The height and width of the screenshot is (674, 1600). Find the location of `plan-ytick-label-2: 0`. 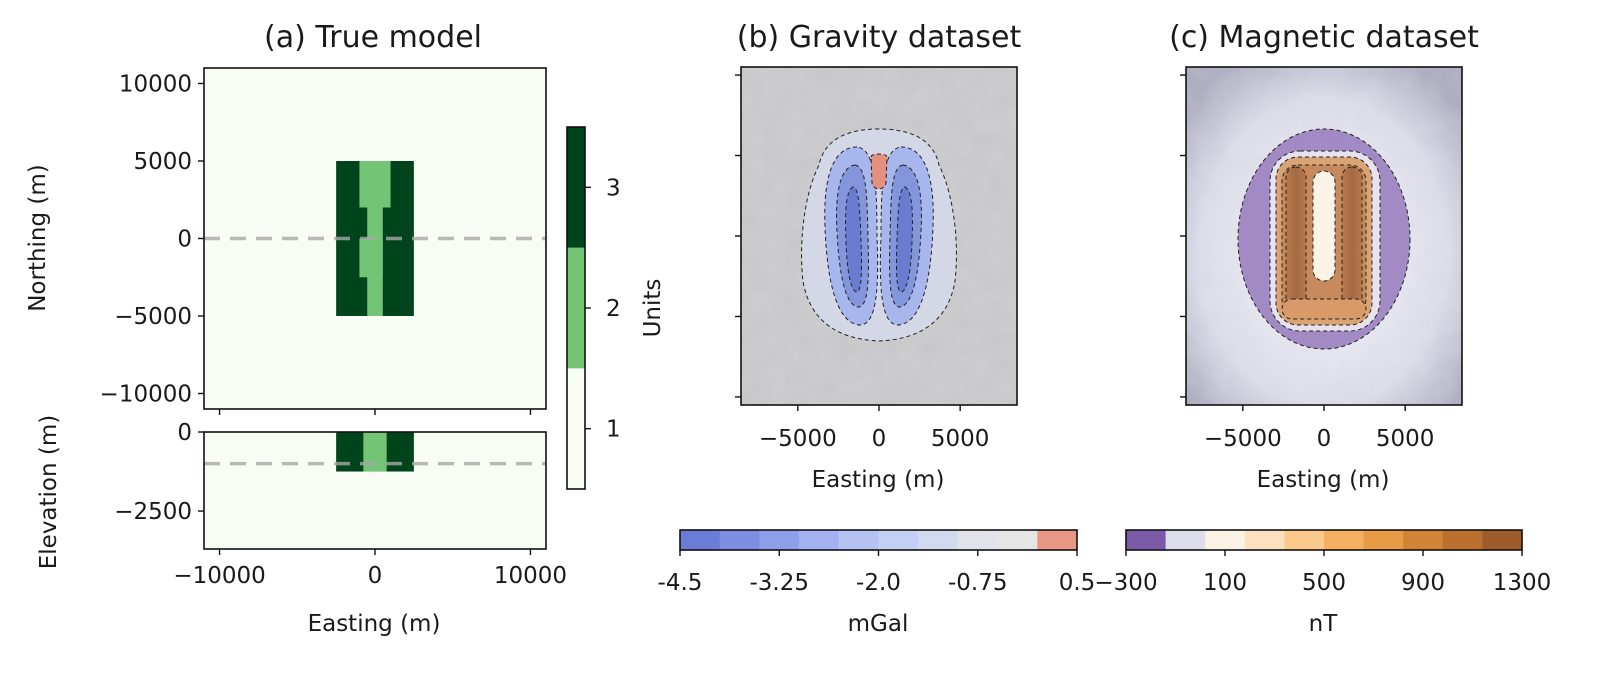

plan-ytick-label-2: 0 is located at coordinates (184, 240).